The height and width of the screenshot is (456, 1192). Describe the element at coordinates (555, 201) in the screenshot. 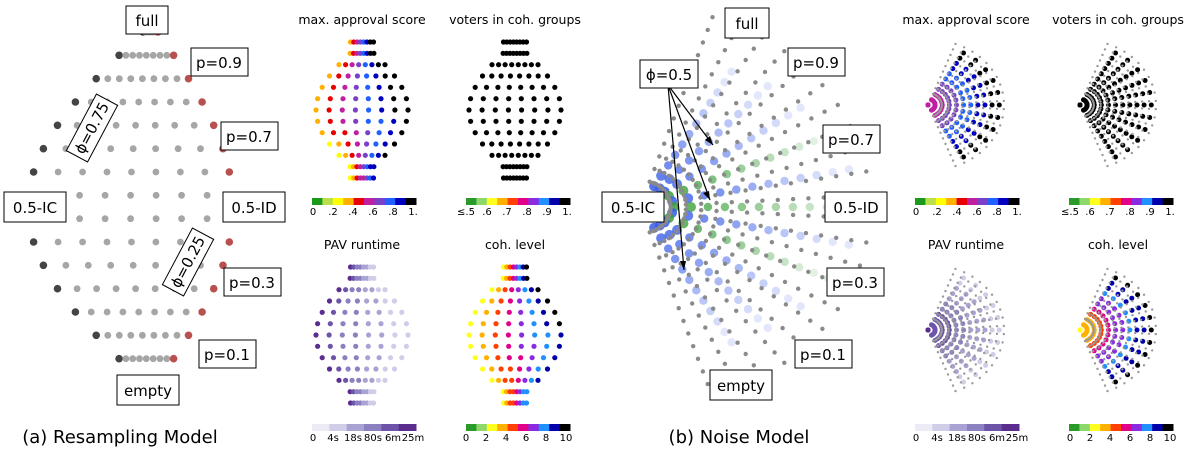

I see `colorbar-voters-a-segment` at that location.